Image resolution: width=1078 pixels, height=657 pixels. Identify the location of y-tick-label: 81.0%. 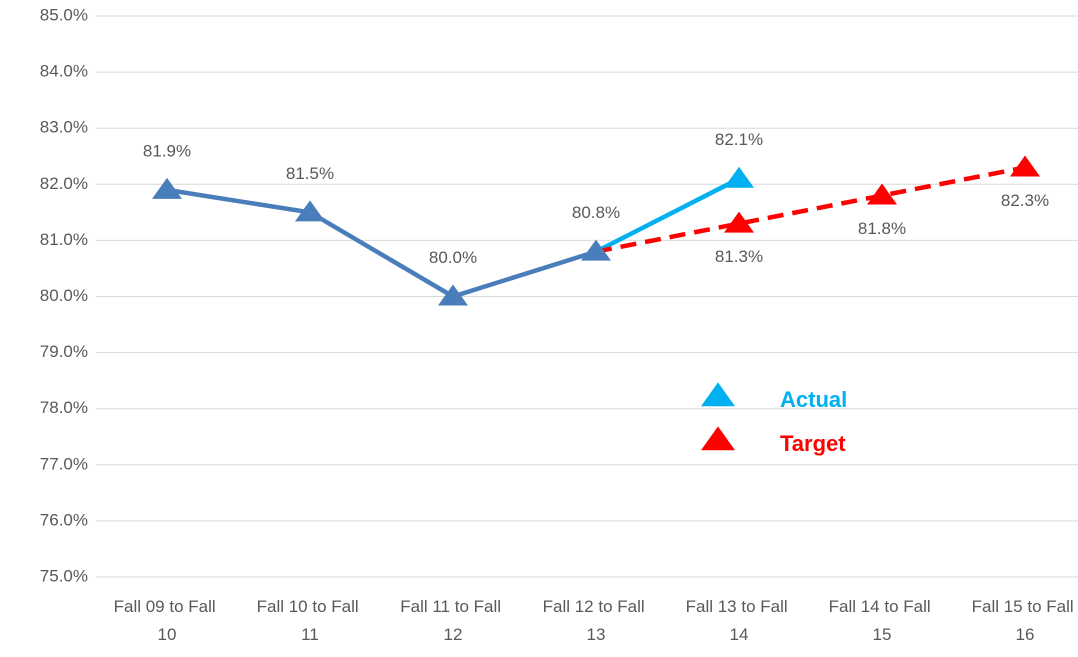
(64, 239).